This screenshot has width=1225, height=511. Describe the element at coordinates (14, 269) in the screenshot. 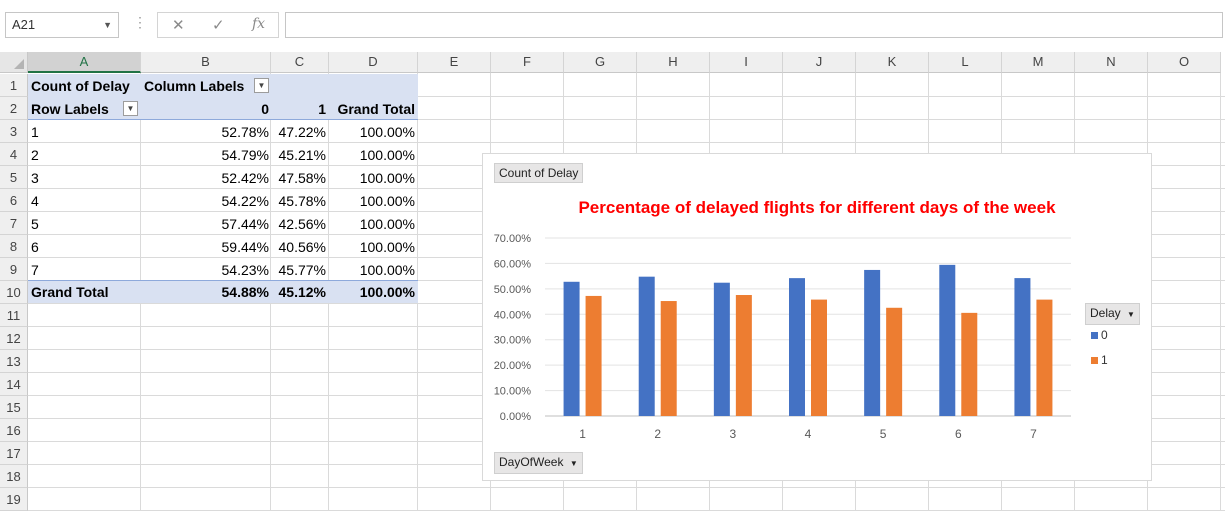

I see `row-header-9: 9` at that location.